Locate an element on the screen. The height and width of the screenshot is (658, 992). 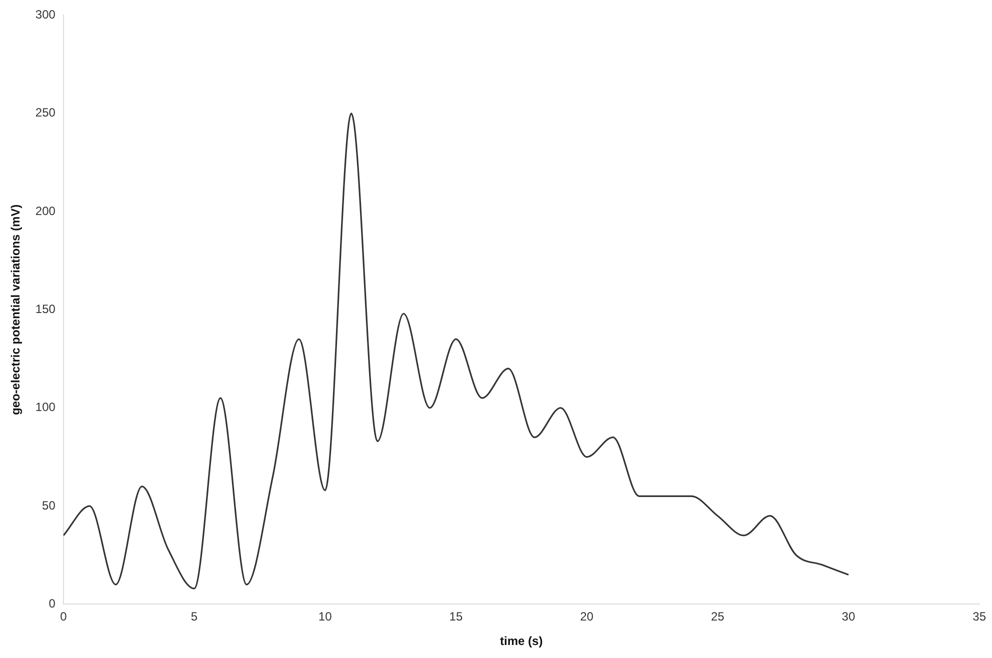
y-tick-label: 0 is located at coordinates (52, 603).